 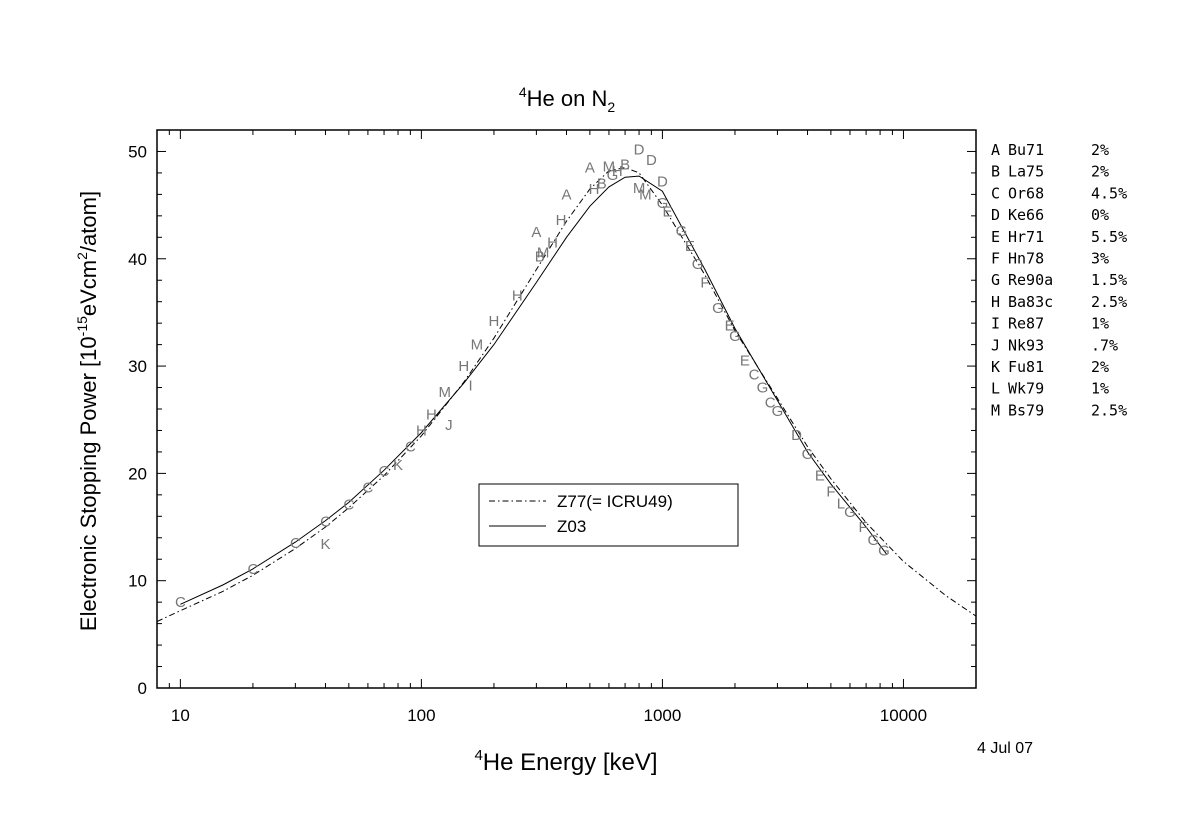 I want to click on data-point-l: L, so click(x=841, y=503).